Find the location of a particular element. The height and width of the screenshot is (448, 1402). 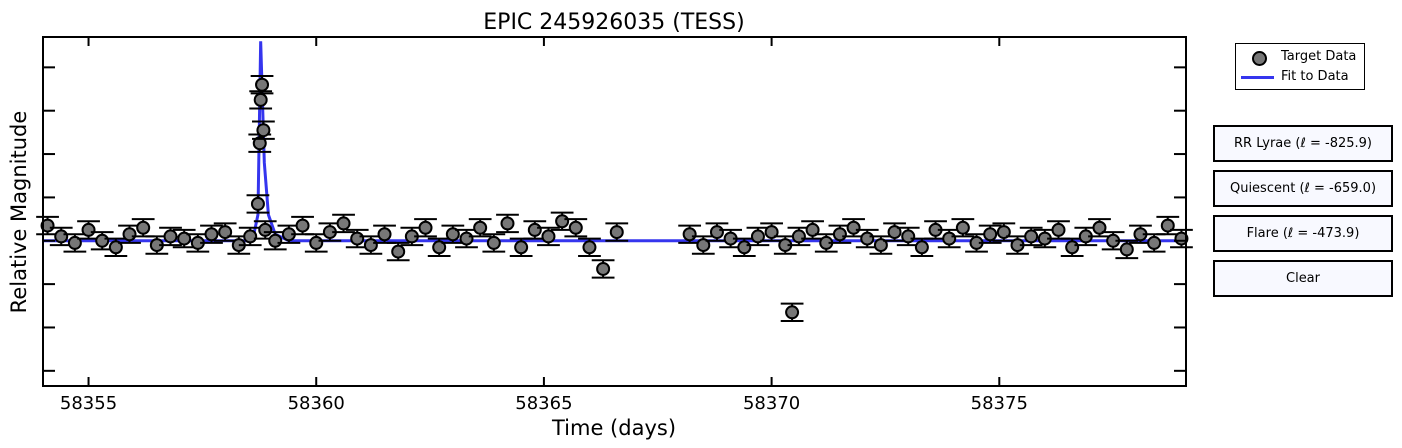

line-icon is located at coordinates (1257, 77).